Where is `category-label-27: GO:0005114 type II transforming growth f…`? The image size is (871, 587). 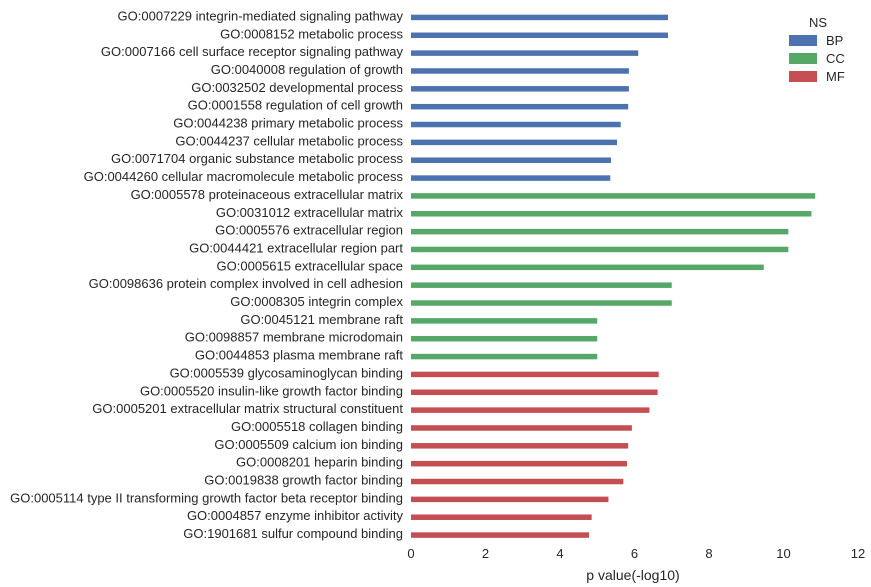
category-label-27: GO:0005114 type II transforming growth f… is located at coordinates (206, 497).